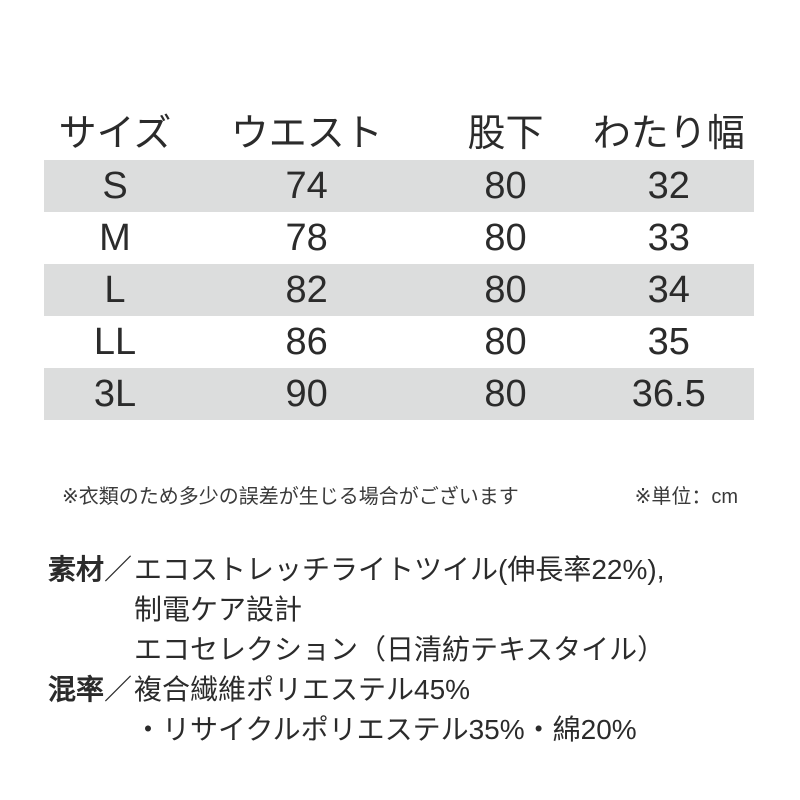 This screenshot has height=800, width=800. I want to click on cell-size: 3L, so click(115, 394).